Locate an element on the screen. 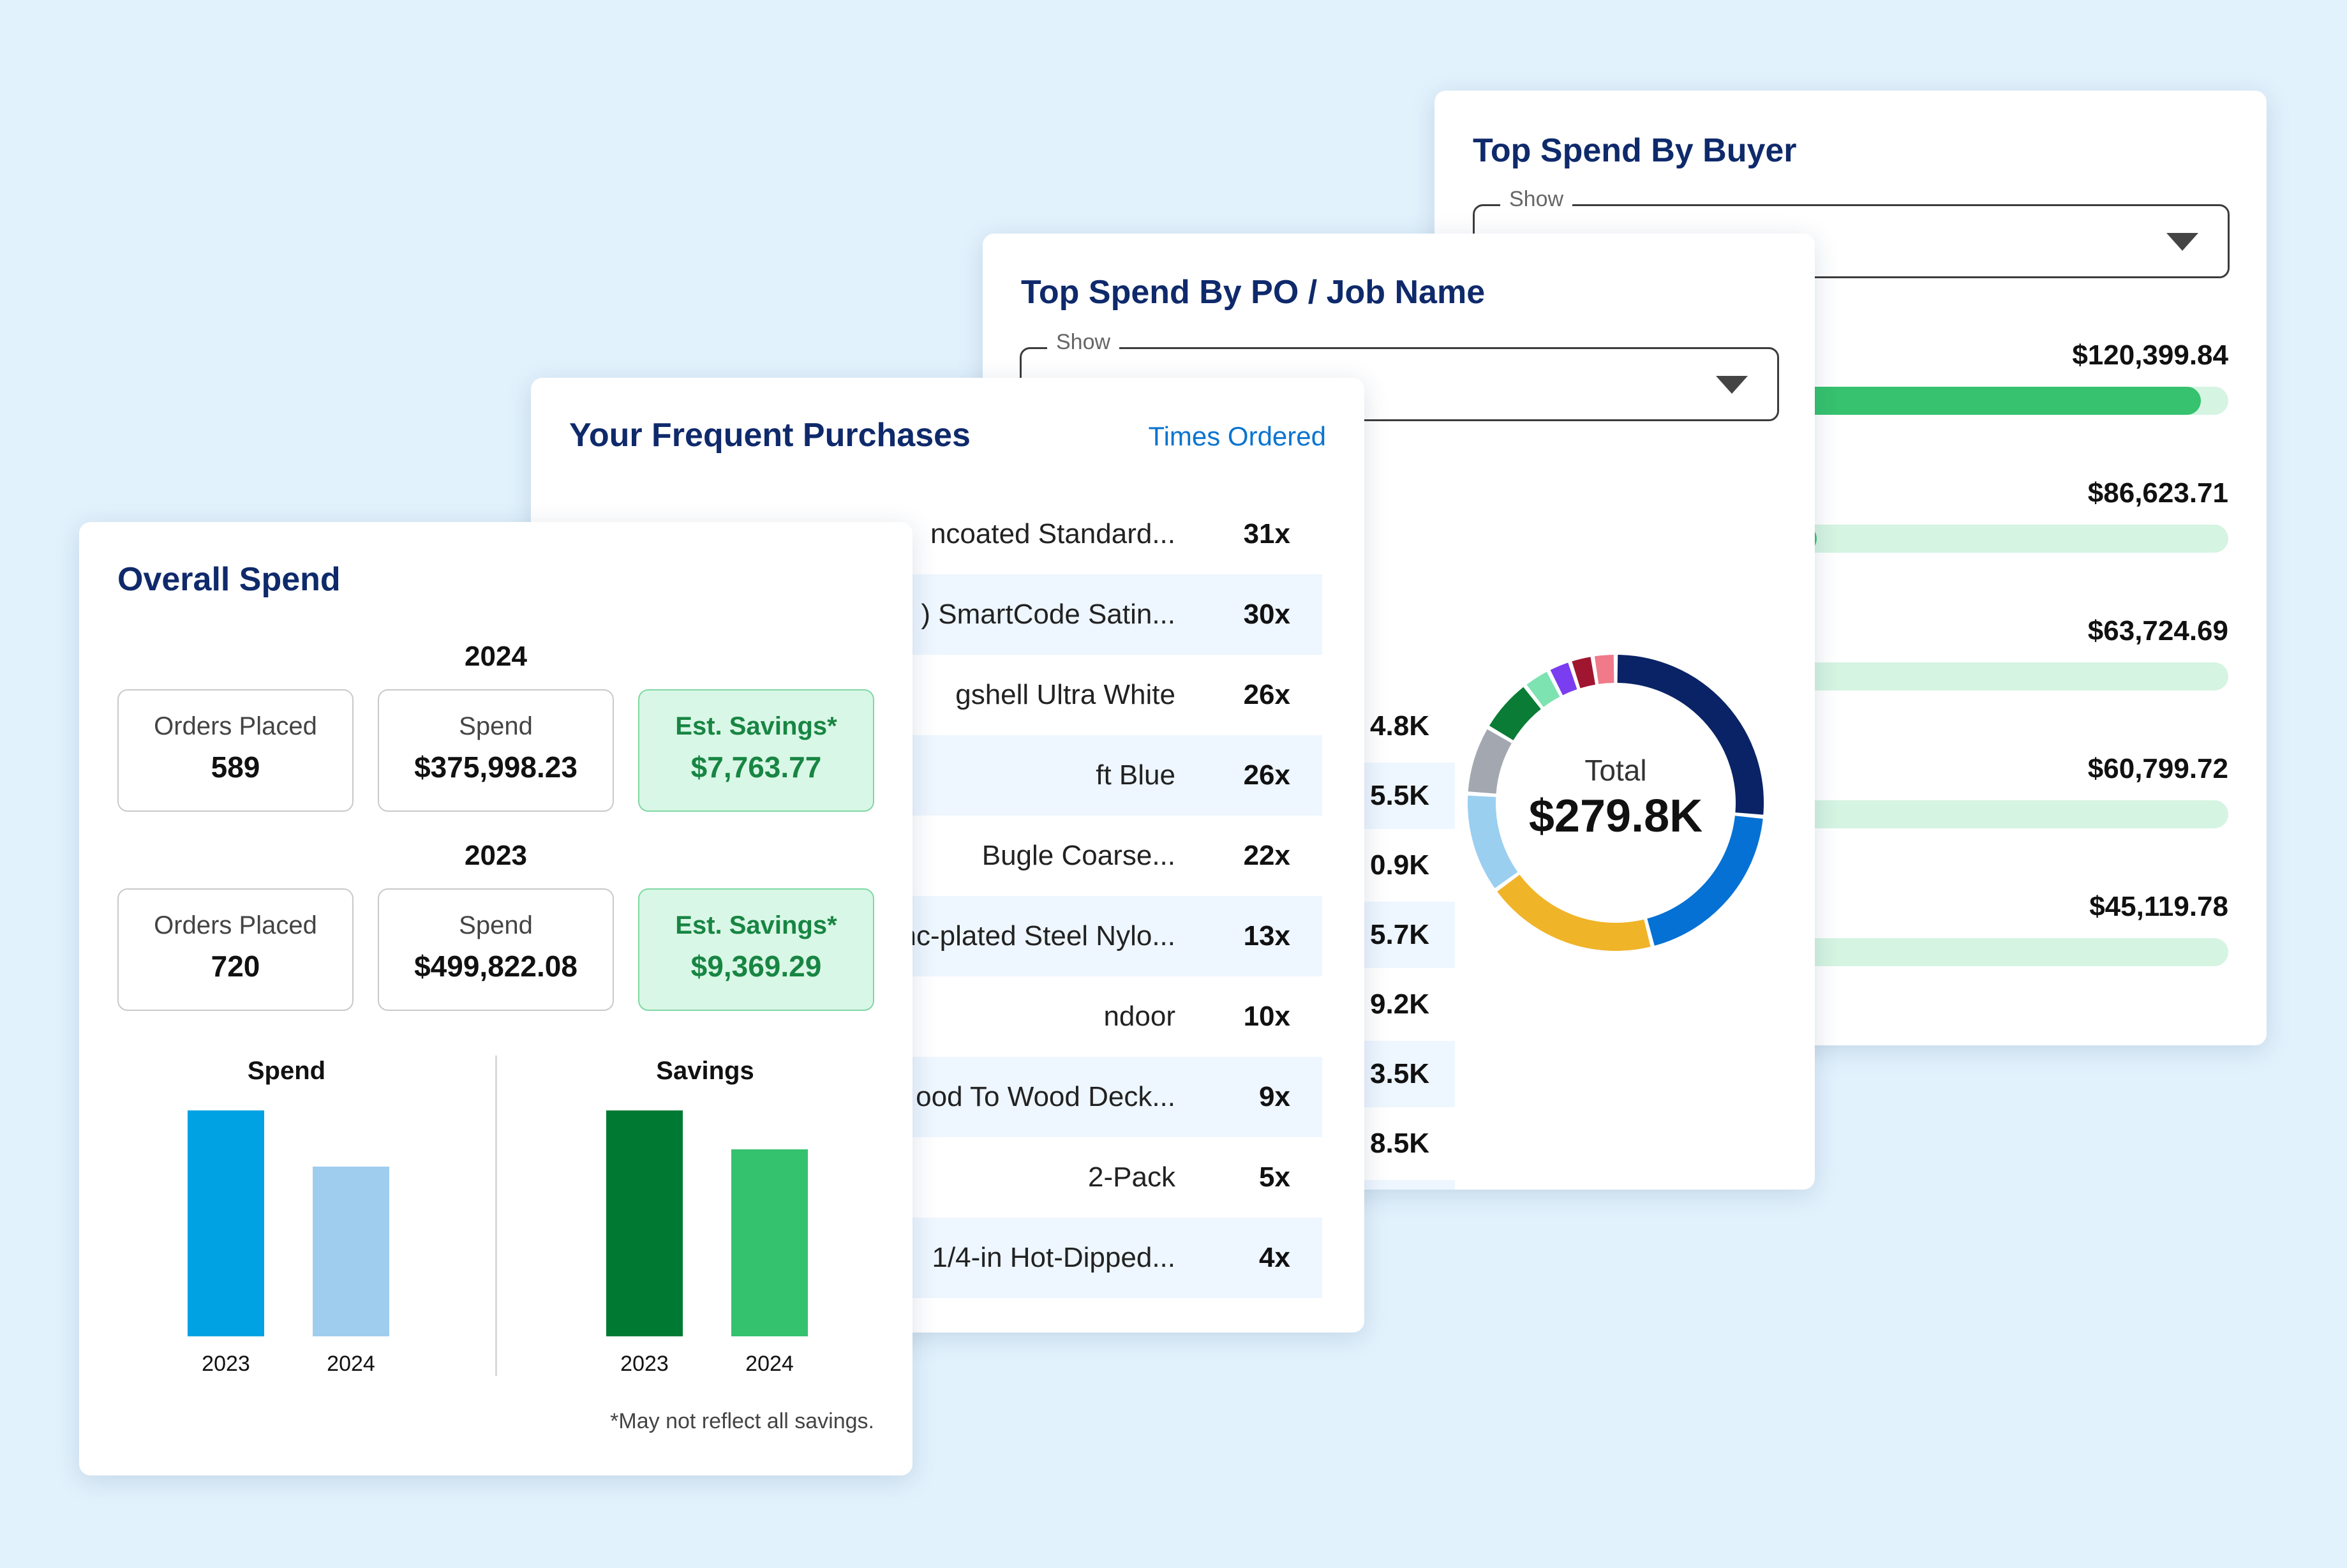 The height and width of the screenshot is (1568, 2347). purchase-row: 2-Pack 5x is located at coordinates (926, 1177).